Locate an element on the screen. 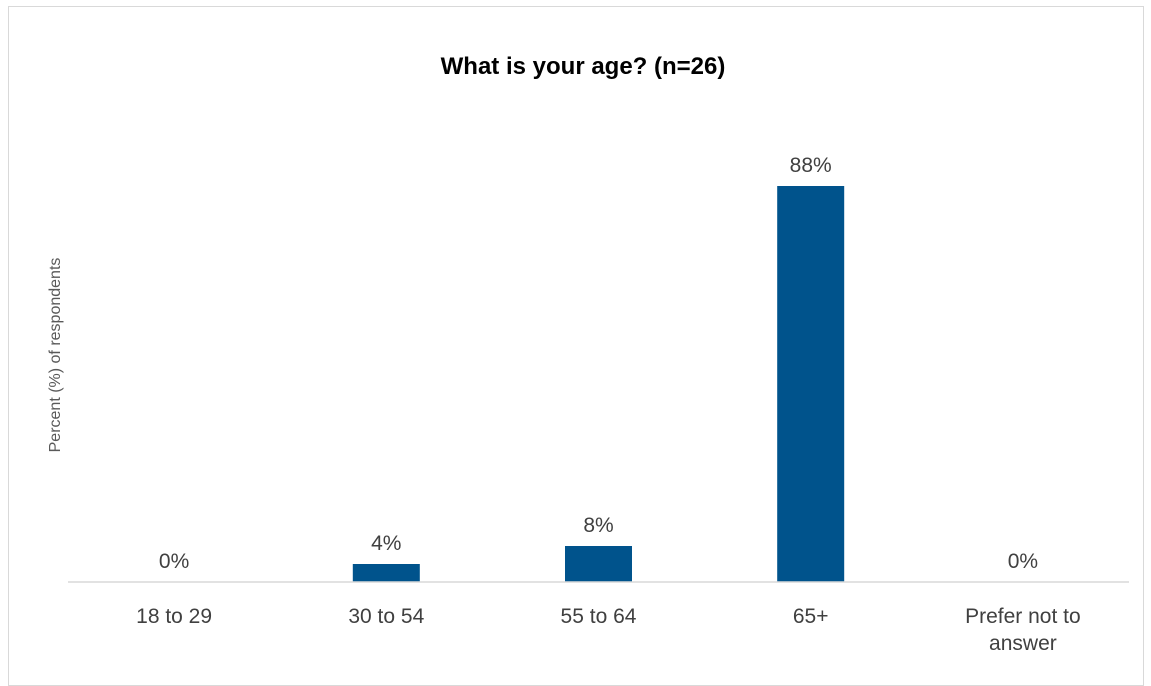  category-label-line: 30 to 54 is located at coordinates (386, 616).